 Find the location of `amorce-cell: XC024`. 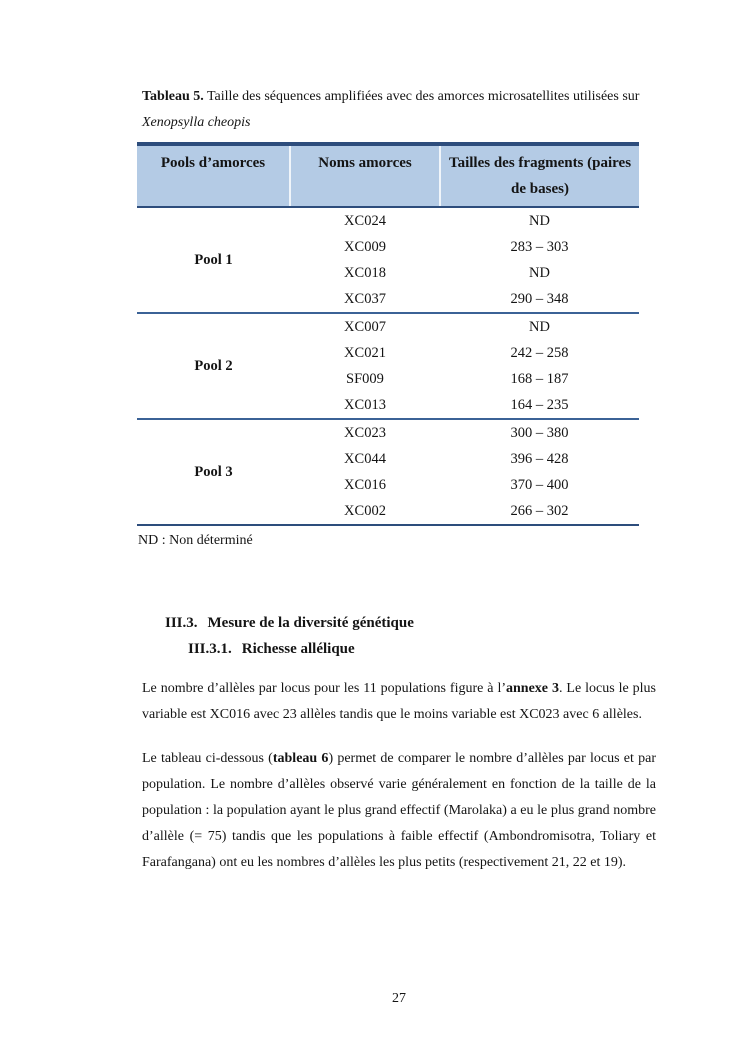

amorce-cell: XC024 is located at coordinates (365, 221).